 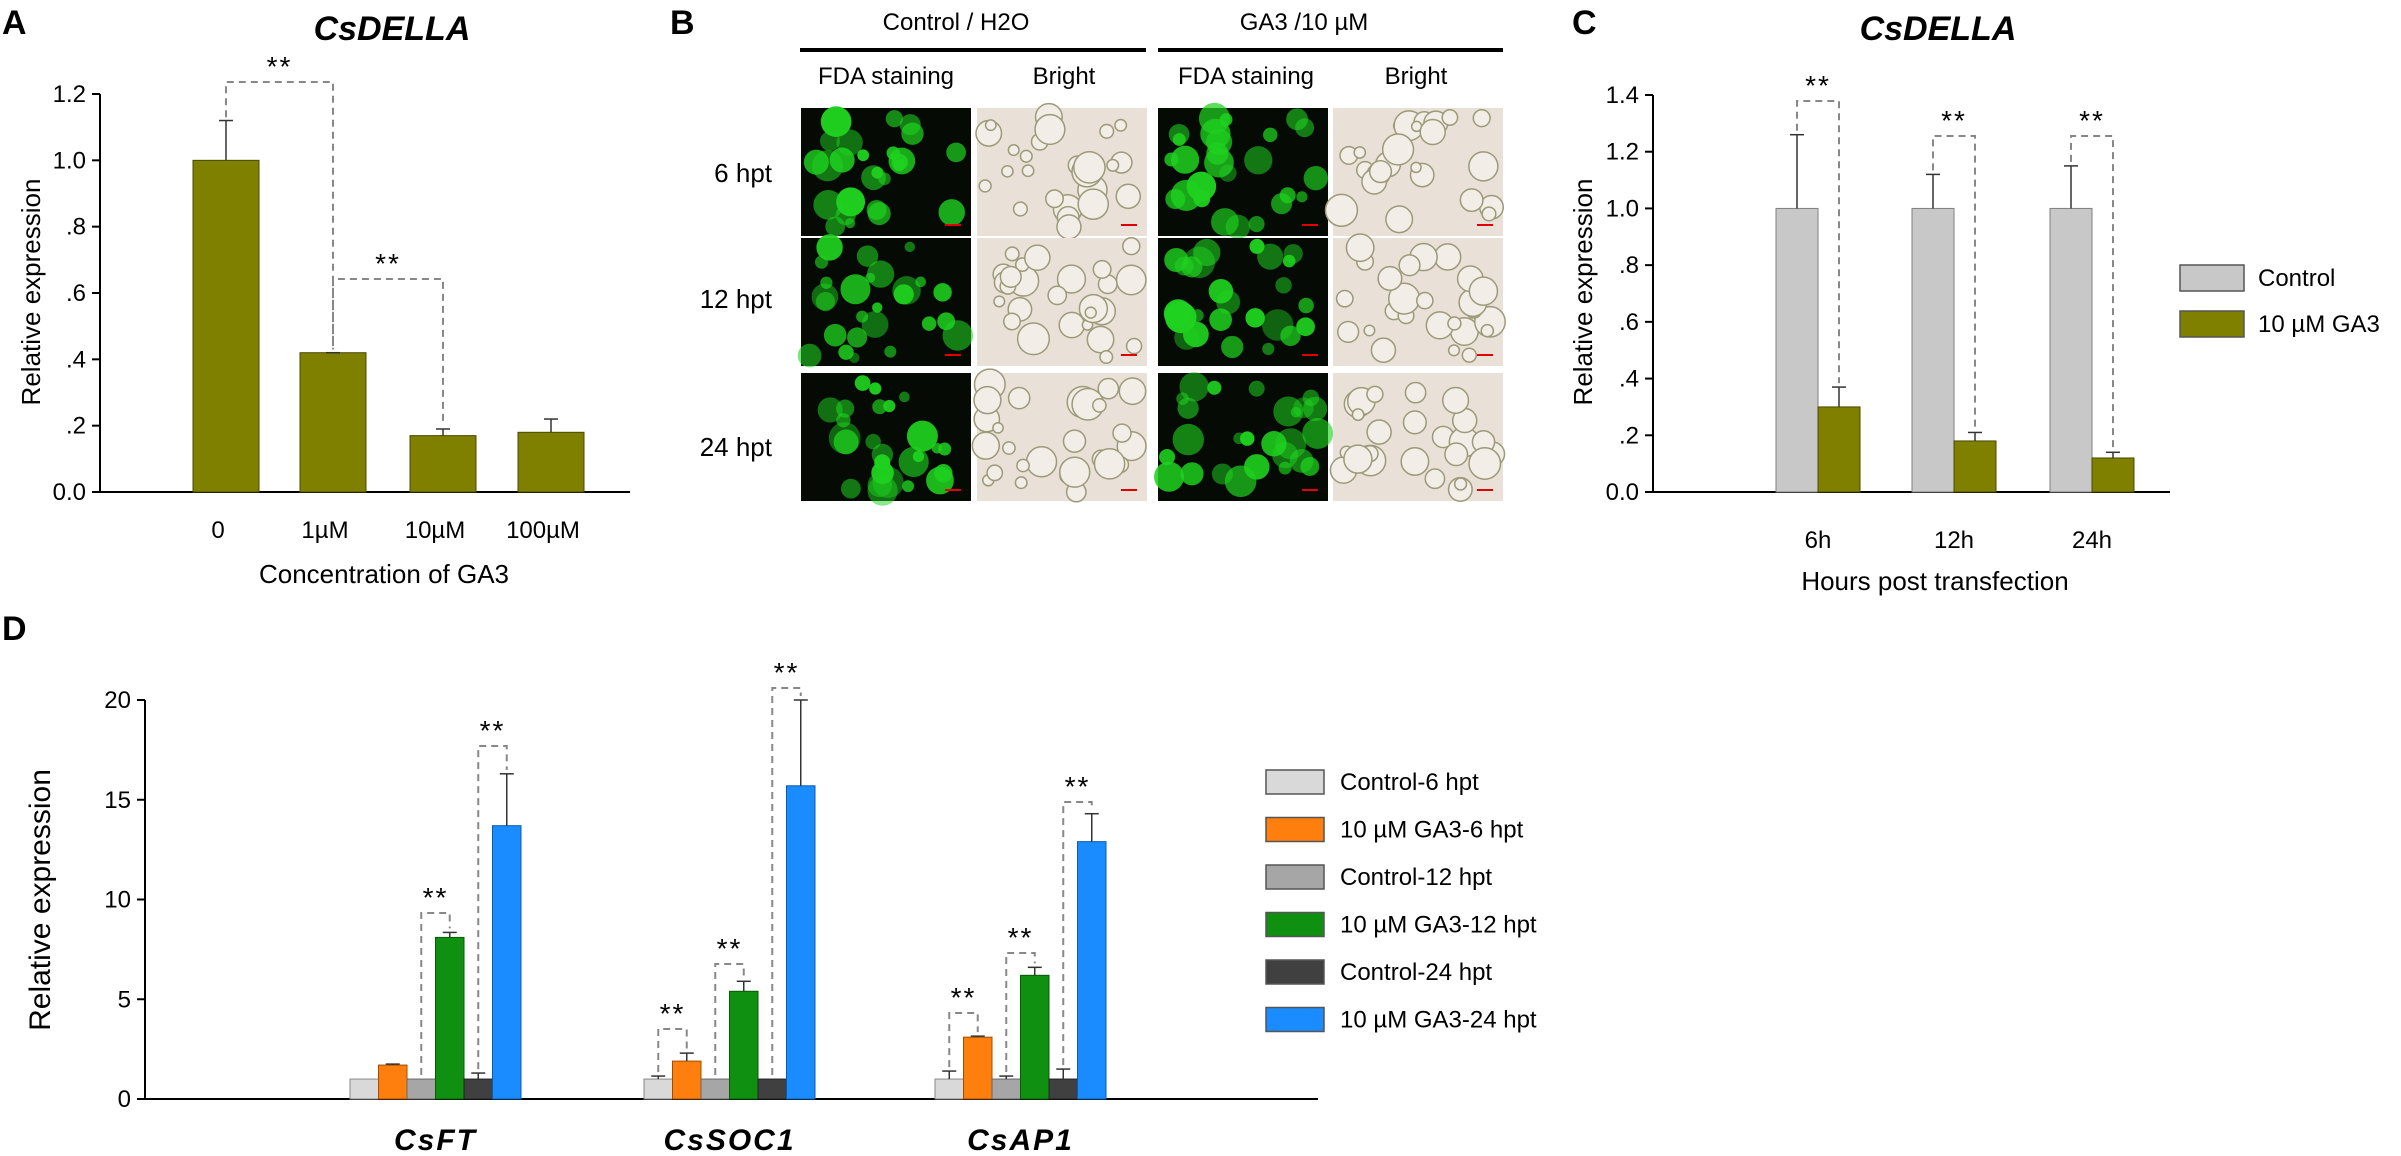 I want to click on bar-Control-12-hpt-CsAP1, so click(x=1006, y=1089).